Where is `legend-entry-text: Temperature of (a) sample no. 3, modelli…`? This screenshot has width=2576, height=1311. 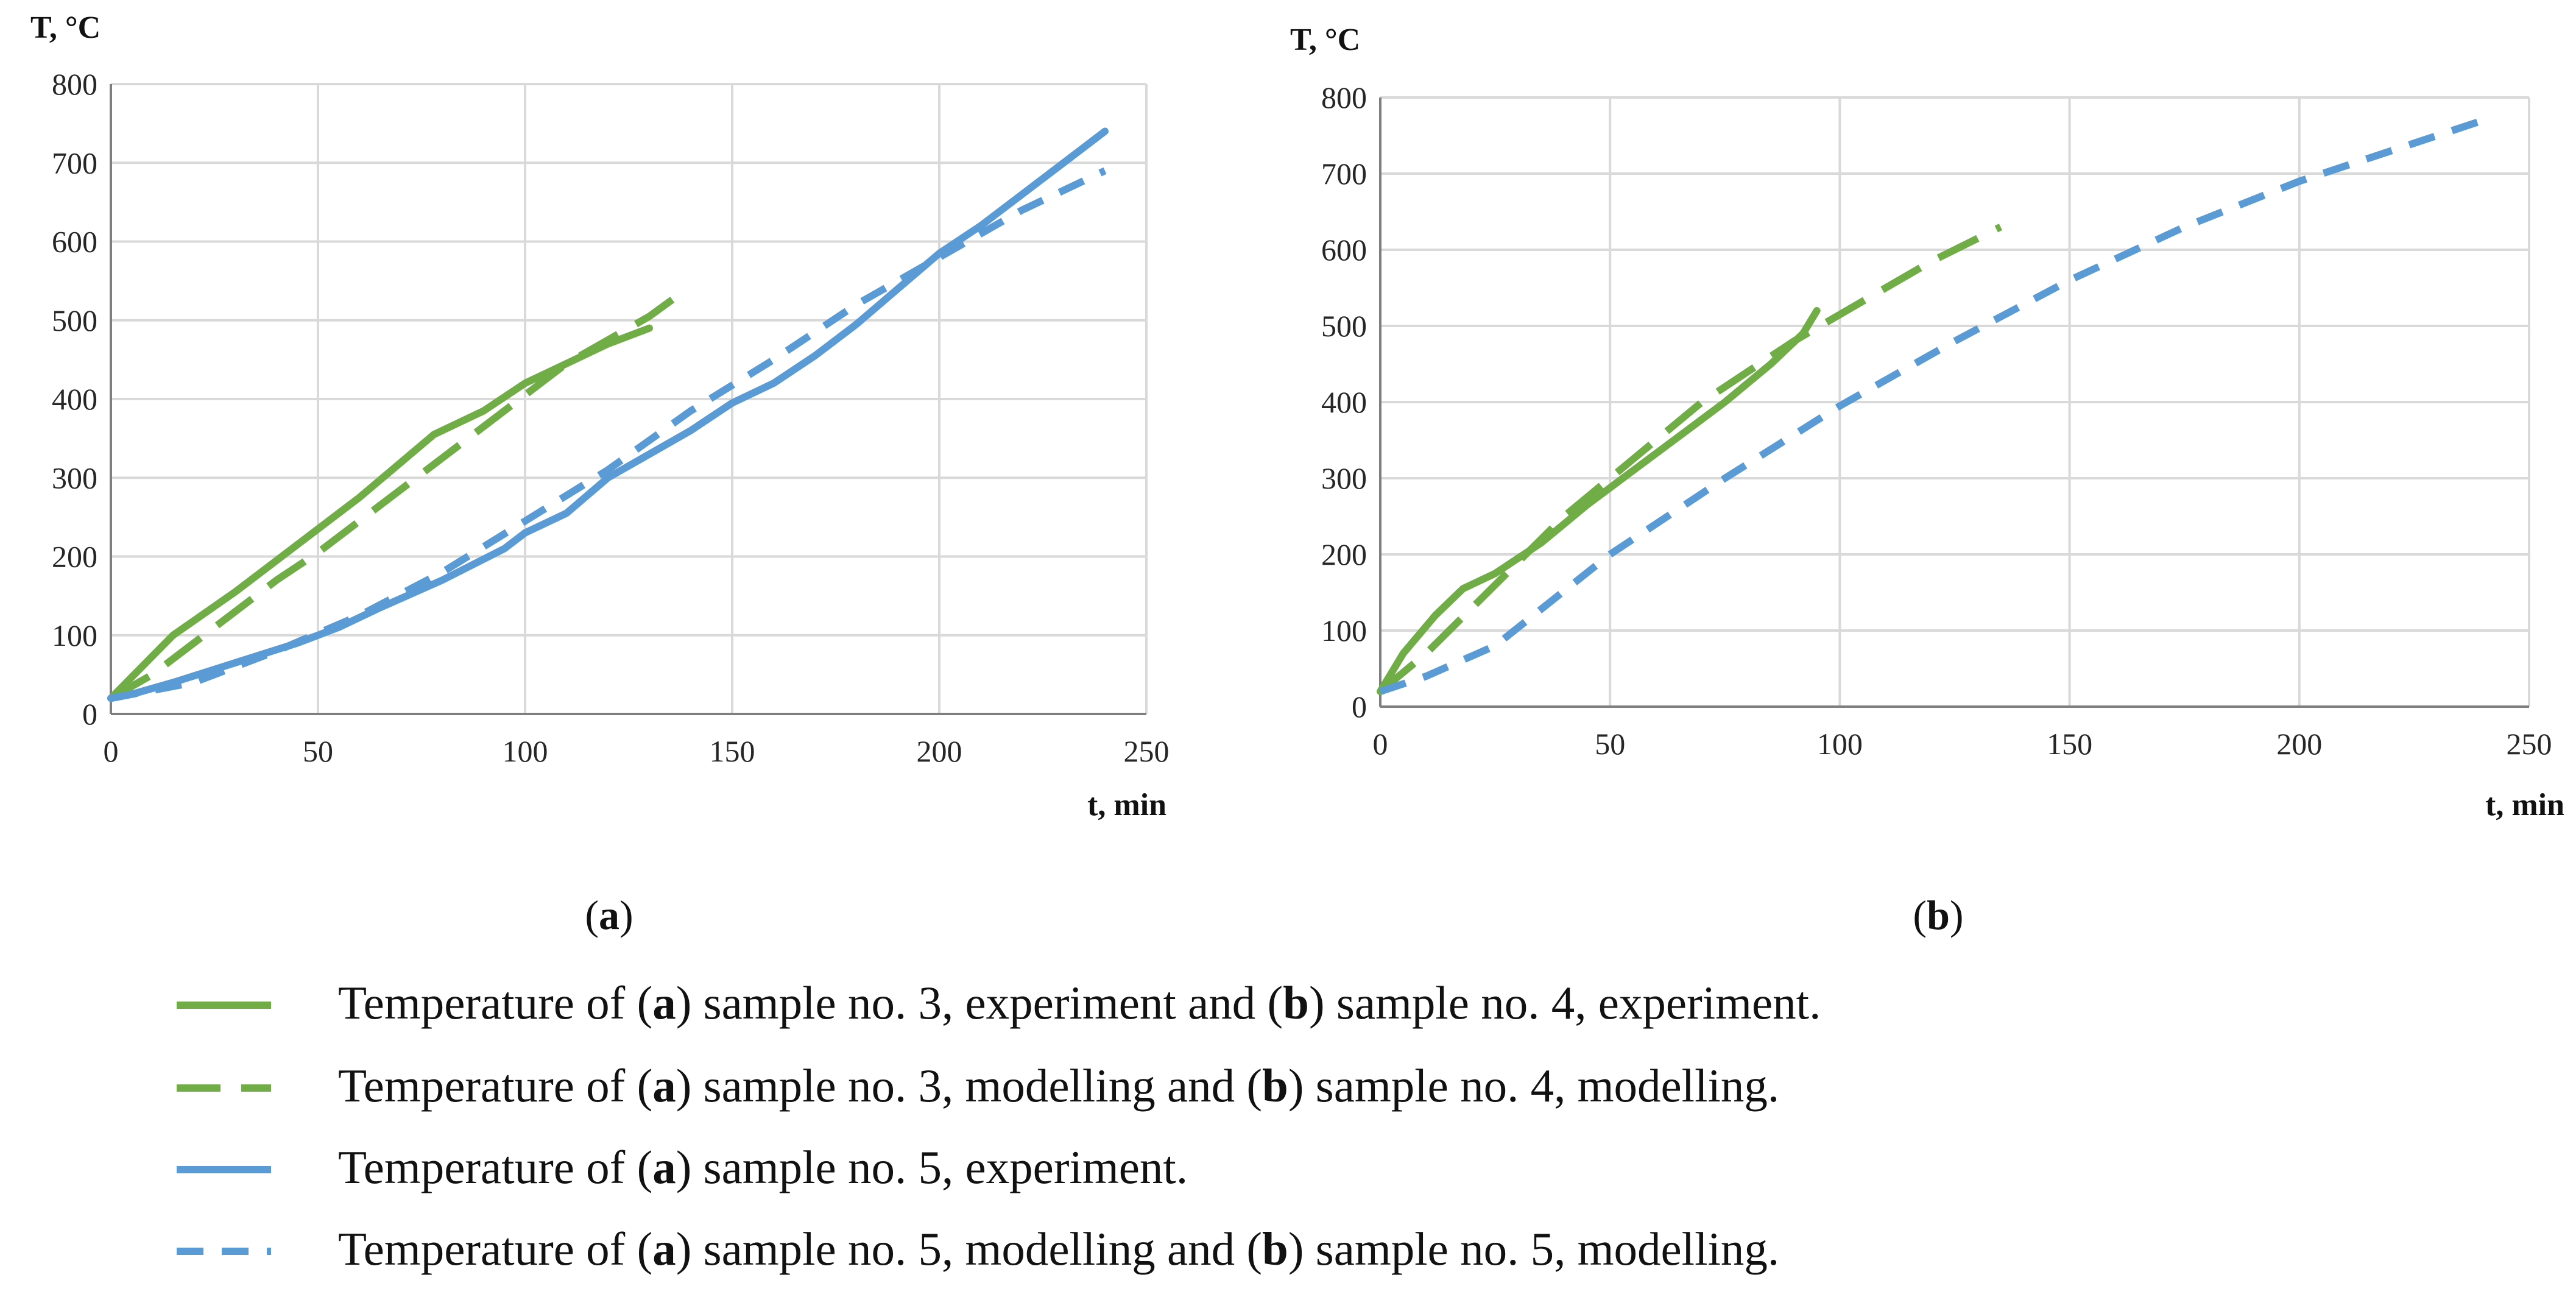 legend-entry-text: Temperature of (a) sample no. 3, modelli… is located at coordinates (1058, 1085).